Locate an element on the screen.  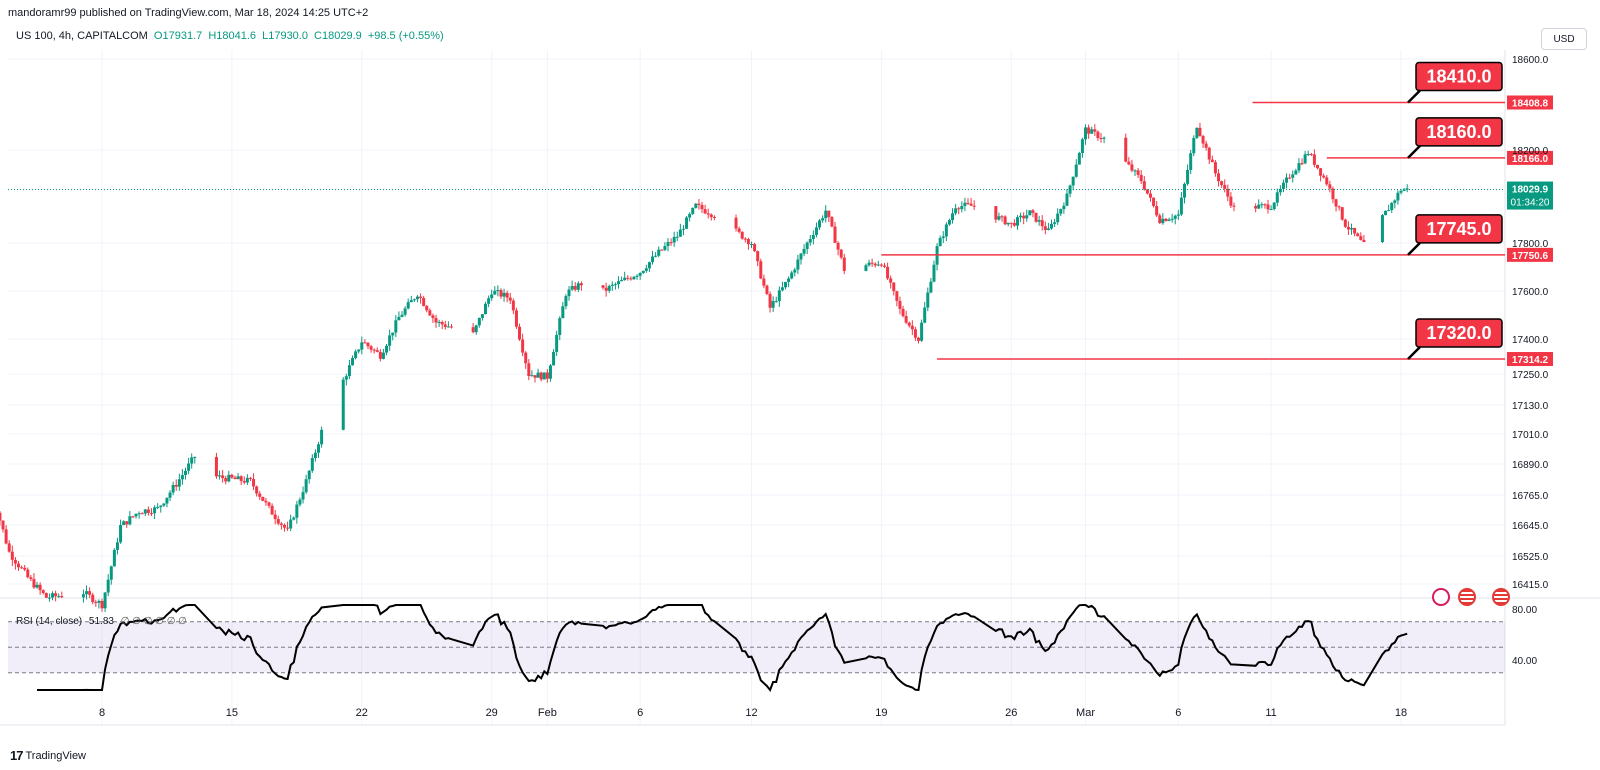
level-axis-label: 18166.0 is located at coordinates (1530, 159).